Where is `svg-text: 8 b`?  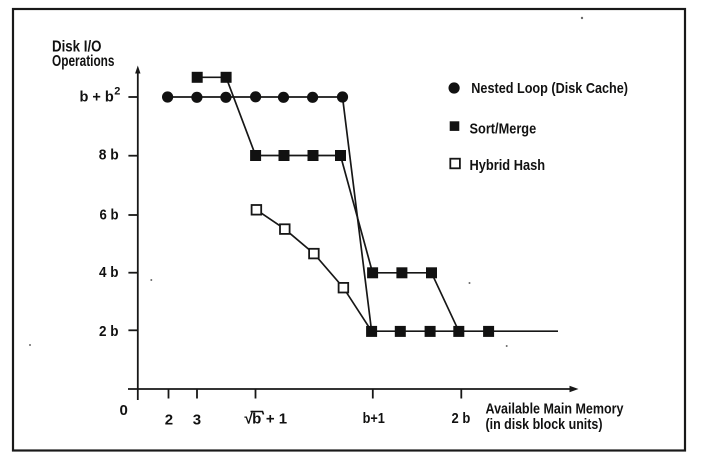 svg-text: 8 b is located at coordinates (109, 155).